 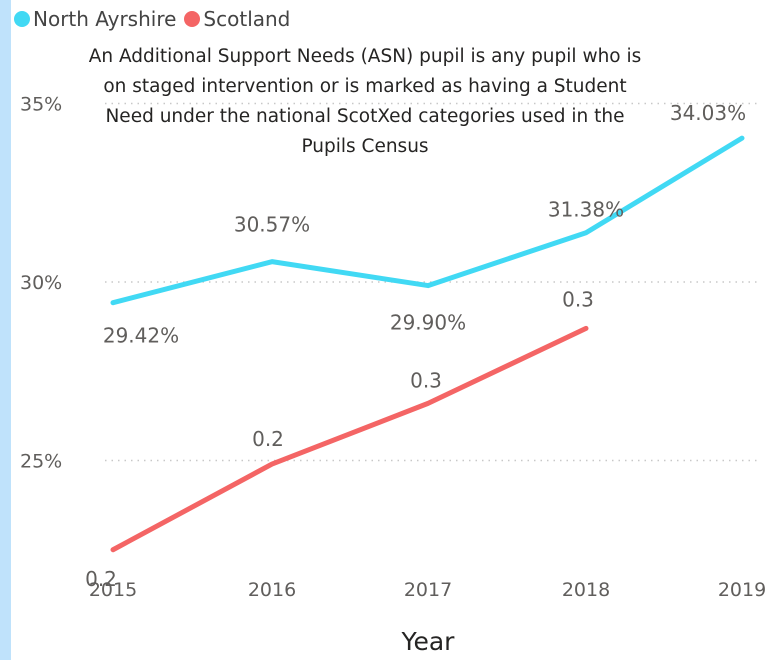 I want to click on legend-dot-scotland, so click(x=192, y=19).